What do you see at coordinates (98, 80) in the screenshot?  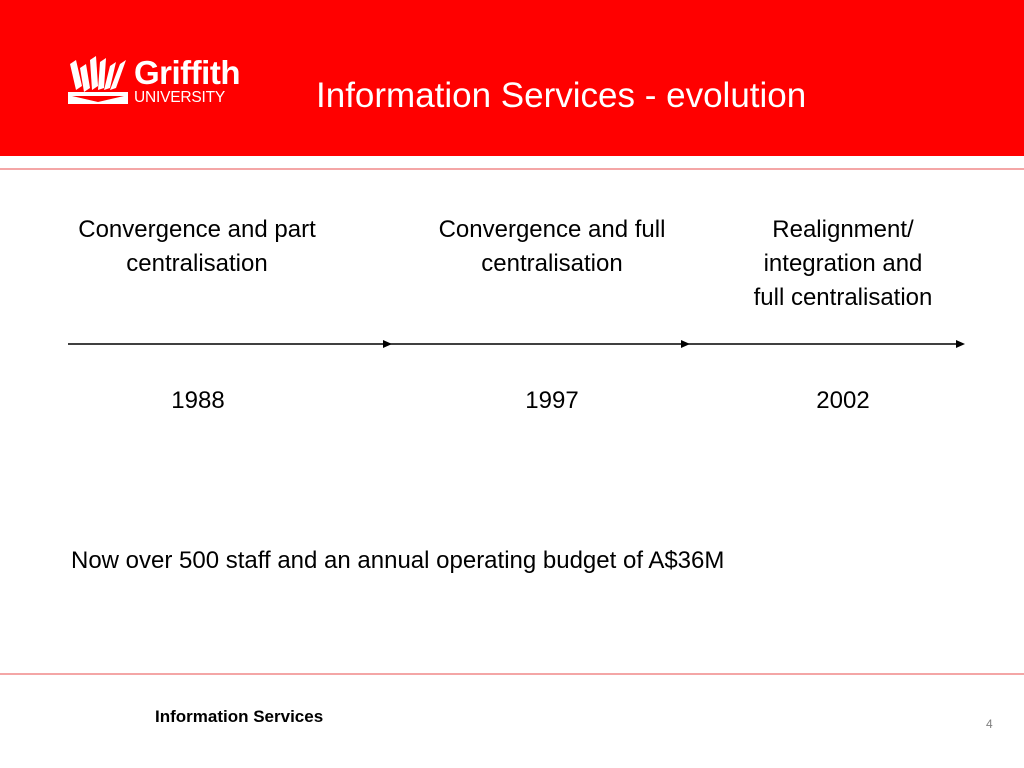 I see `griffith-emblem-icon` at bounding box center [98, 80].